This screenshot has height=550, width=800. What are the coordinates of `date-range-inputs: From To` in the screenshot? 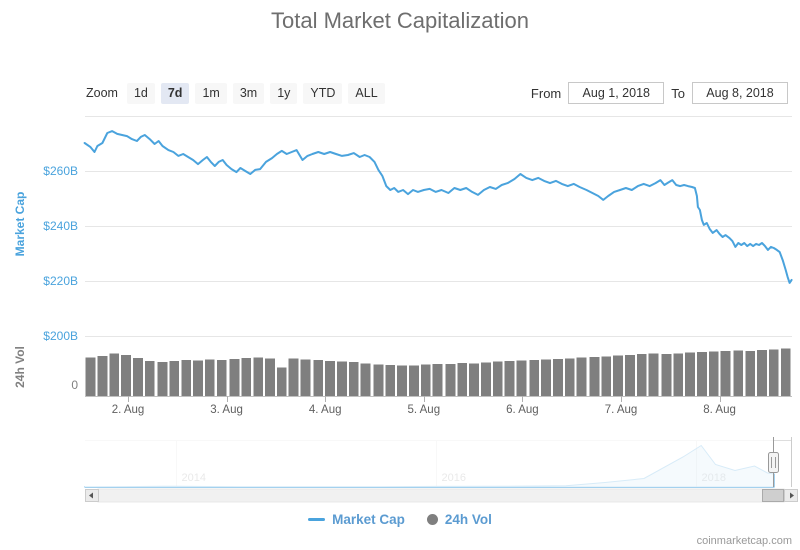 It's located at (659, 93).